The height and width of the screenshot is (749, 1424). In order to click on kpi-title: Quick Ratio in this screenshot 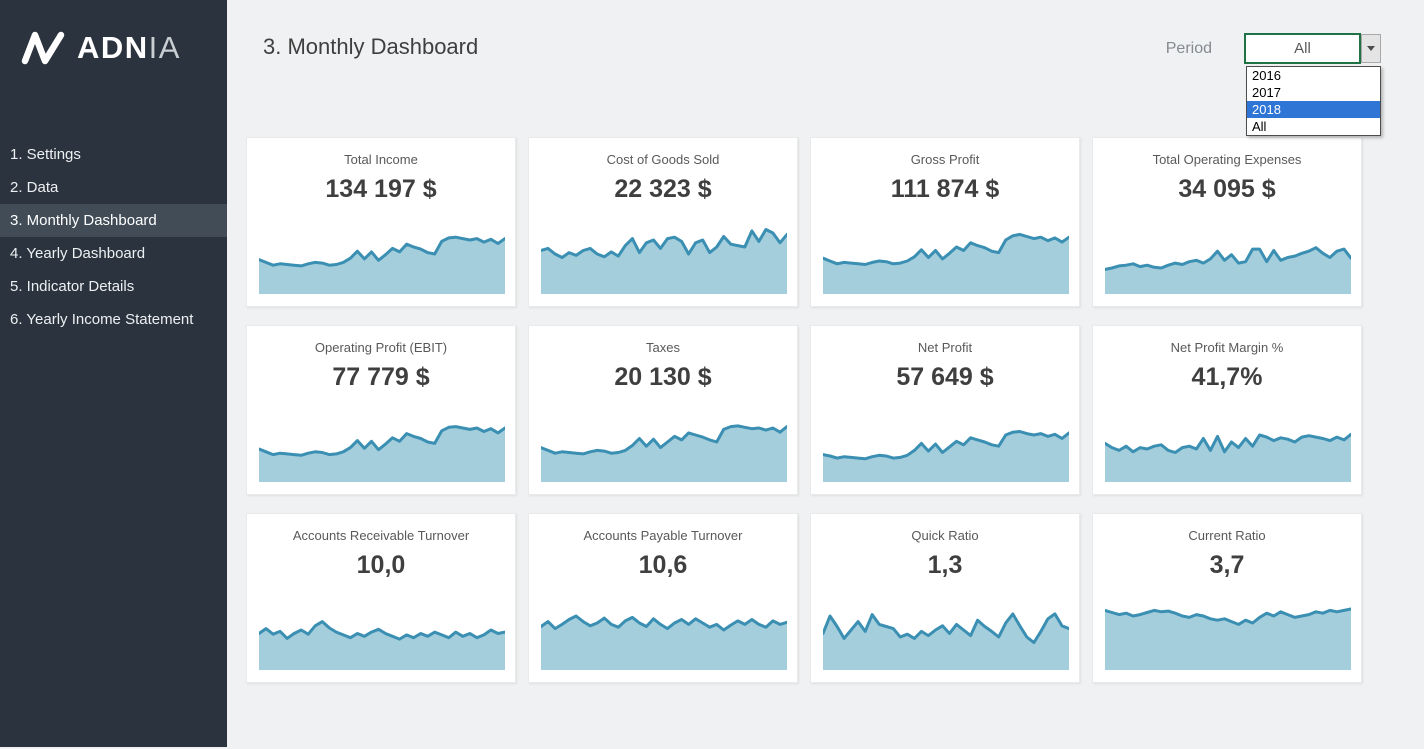, I will do `click(945, 535)`.